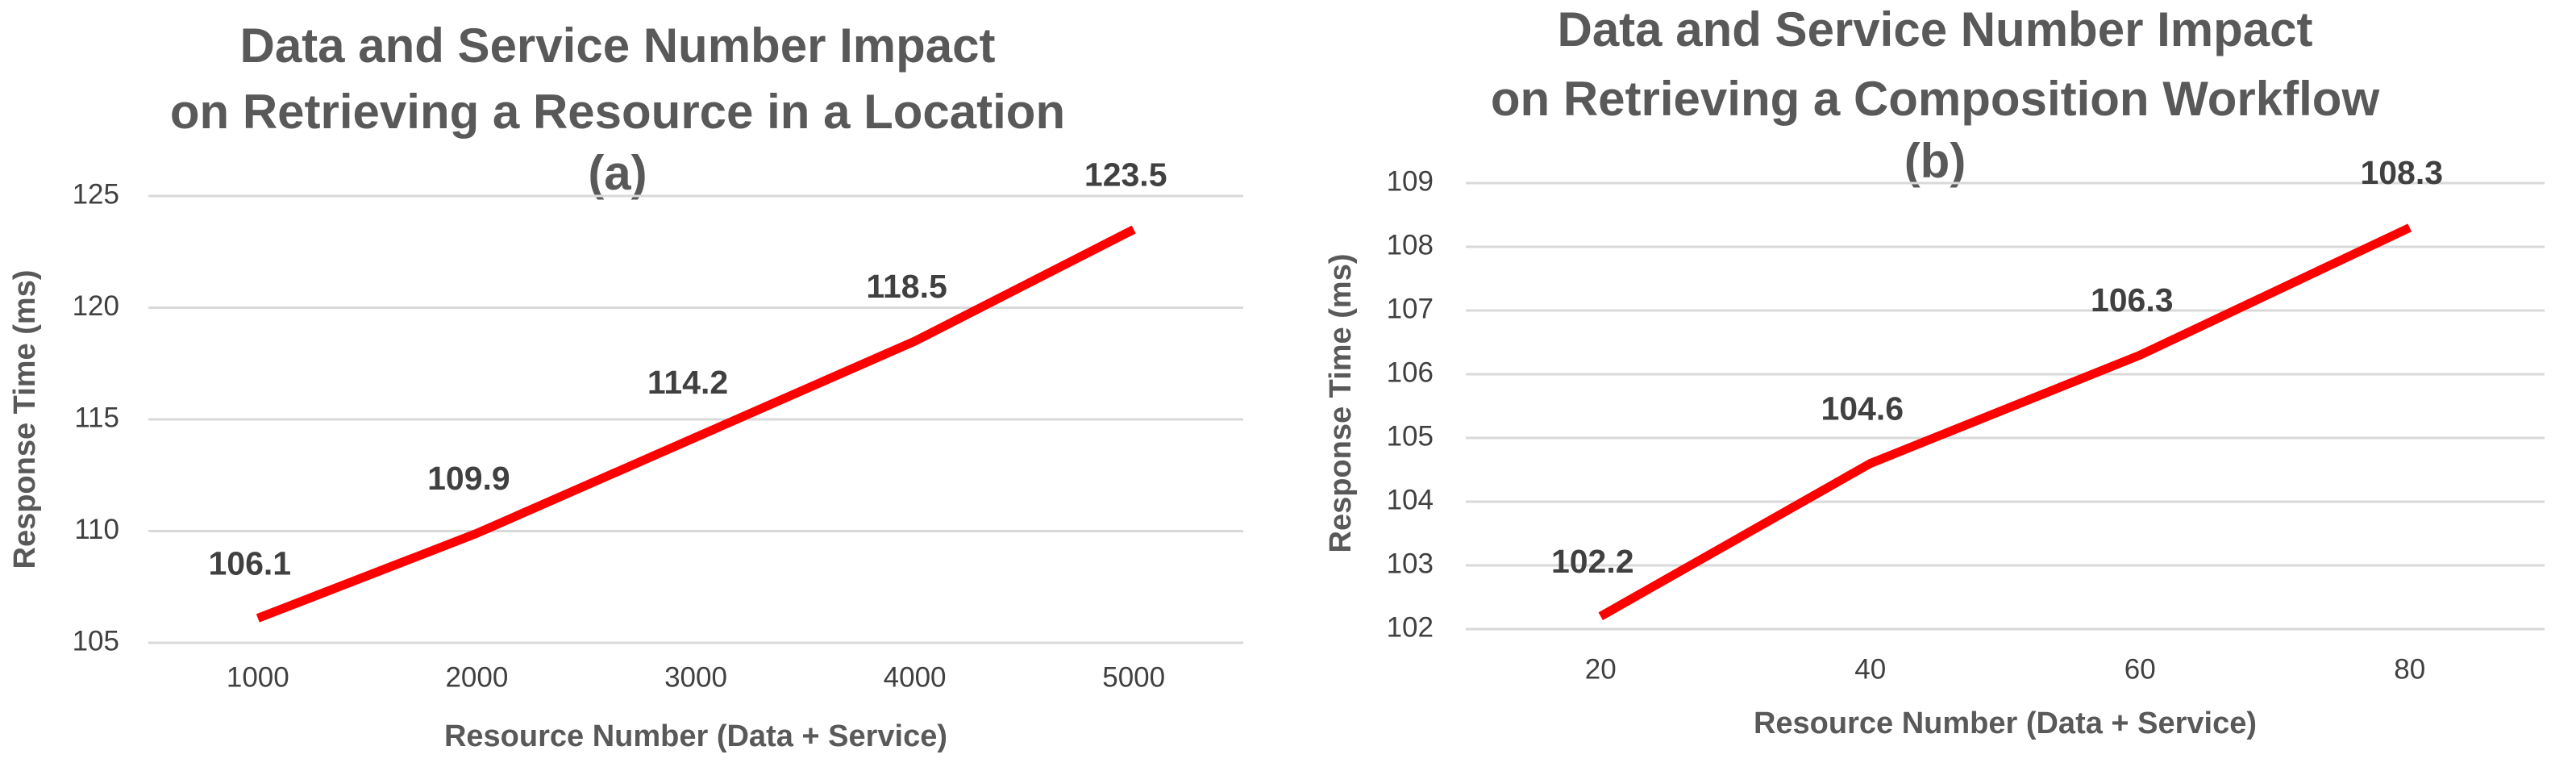 This screenshot has width=2576, height=767. I want to click on data-label: 106.3, so click(2132, 300).